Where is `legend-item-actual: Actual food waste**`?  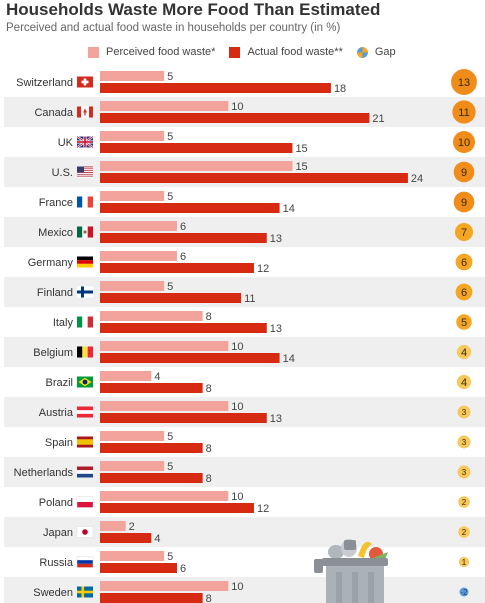 legend-item-actual: Actual food waste** is located at coordinates (286, 52).